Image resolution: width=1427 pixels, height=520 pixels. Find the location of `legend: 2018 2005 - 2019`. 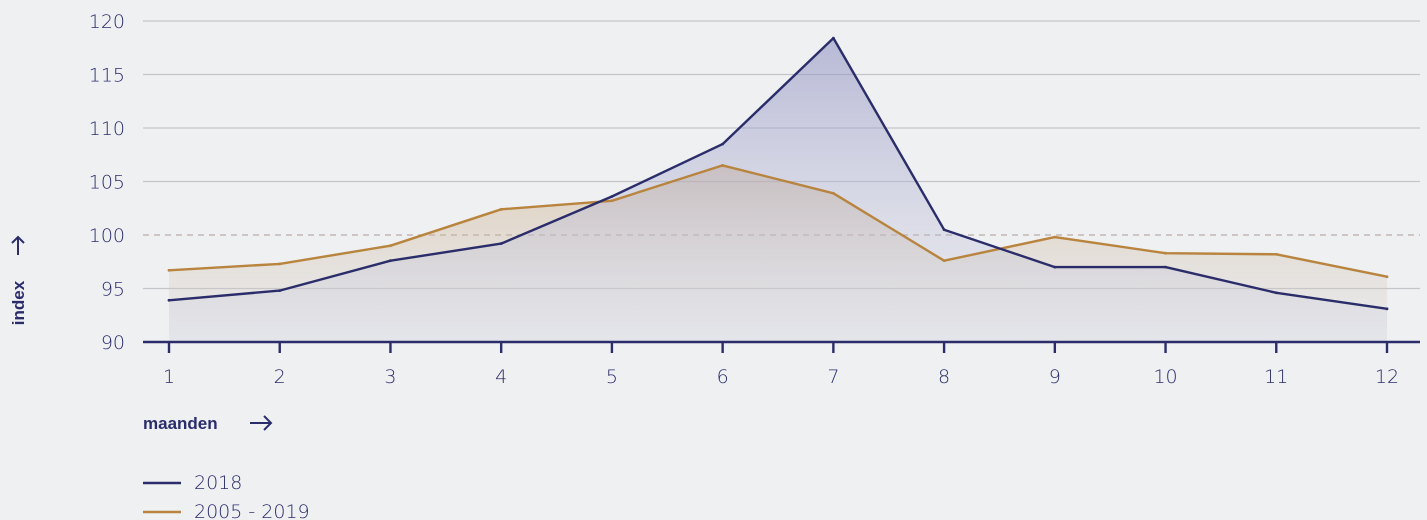

legend: 2018 2005 - 2019 is located at coordinates (226, 496).